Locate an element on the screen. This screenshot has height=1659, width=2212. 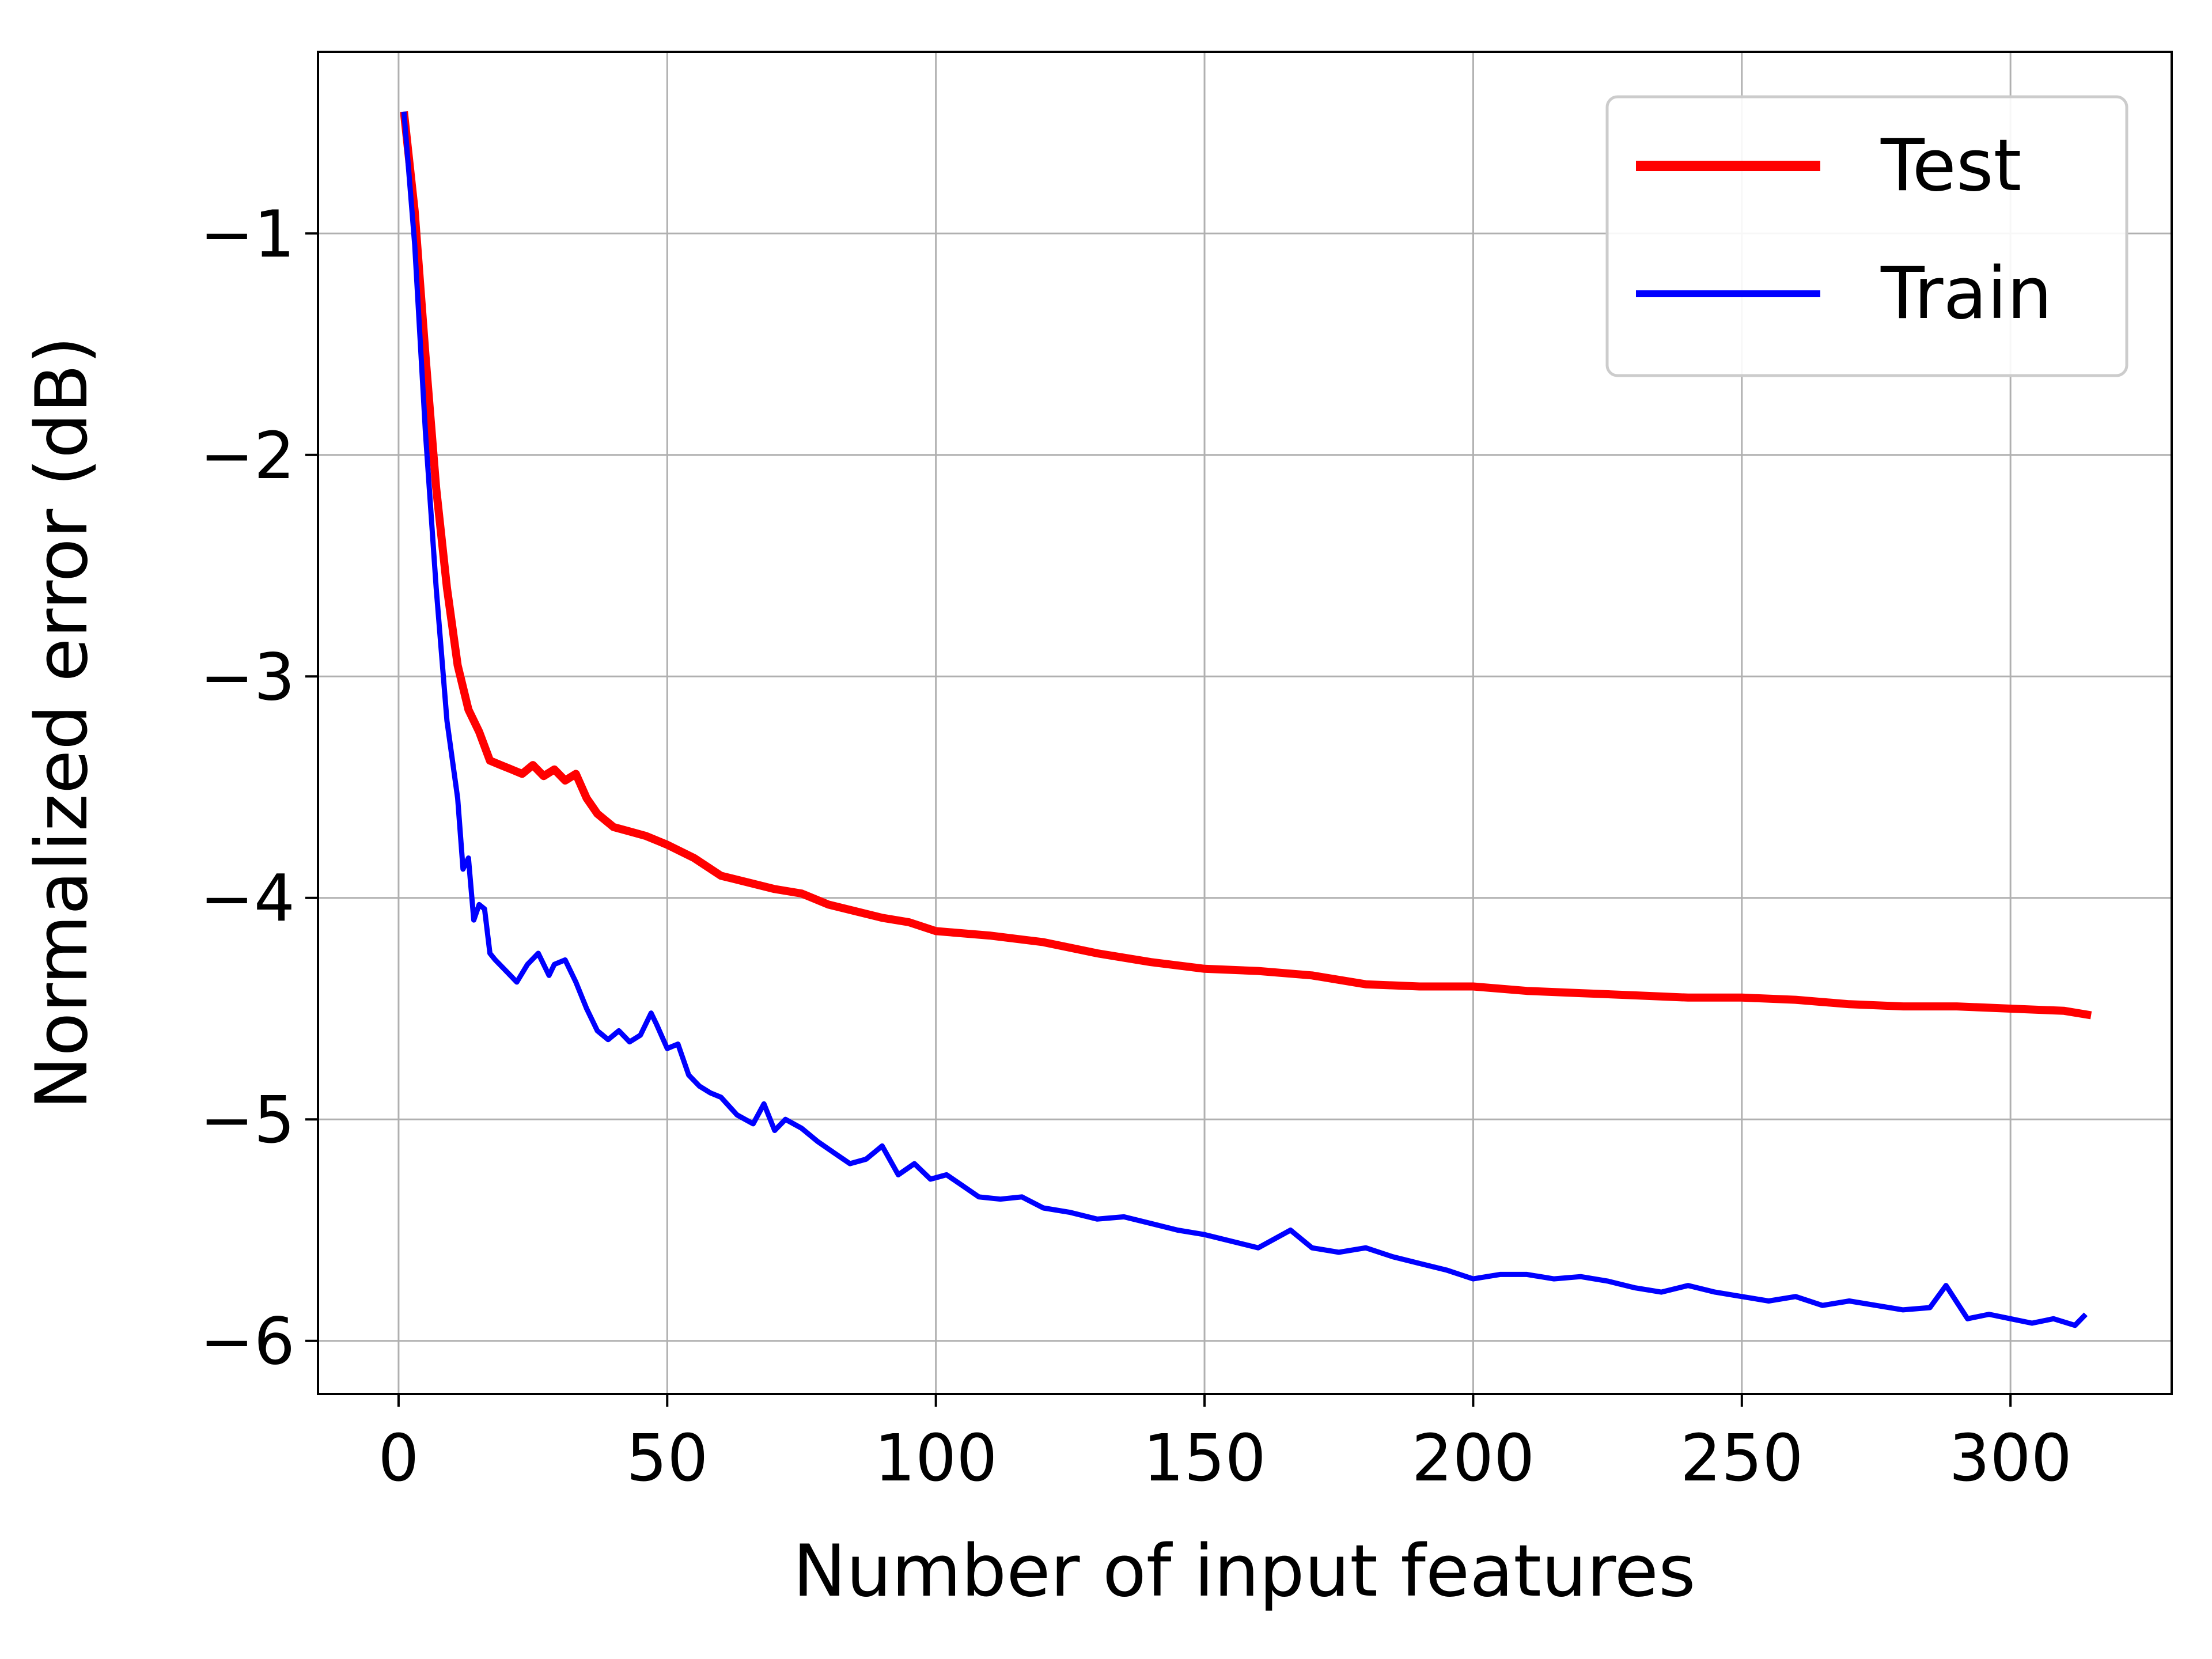
legend: Test Train is located at coordinates (1866, 236).